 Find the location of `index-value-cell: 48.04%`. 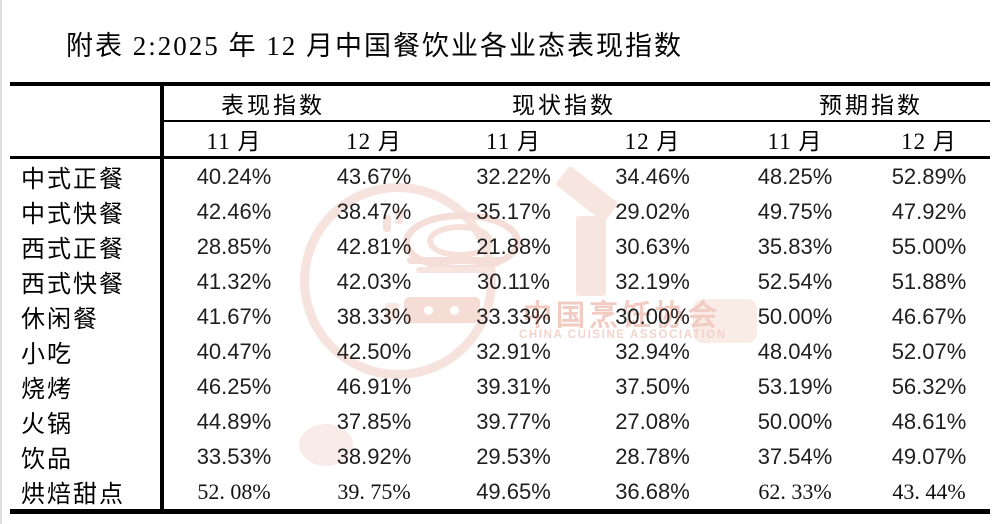

index-value-cell: 48.04% is located at coordinates (795, 351).